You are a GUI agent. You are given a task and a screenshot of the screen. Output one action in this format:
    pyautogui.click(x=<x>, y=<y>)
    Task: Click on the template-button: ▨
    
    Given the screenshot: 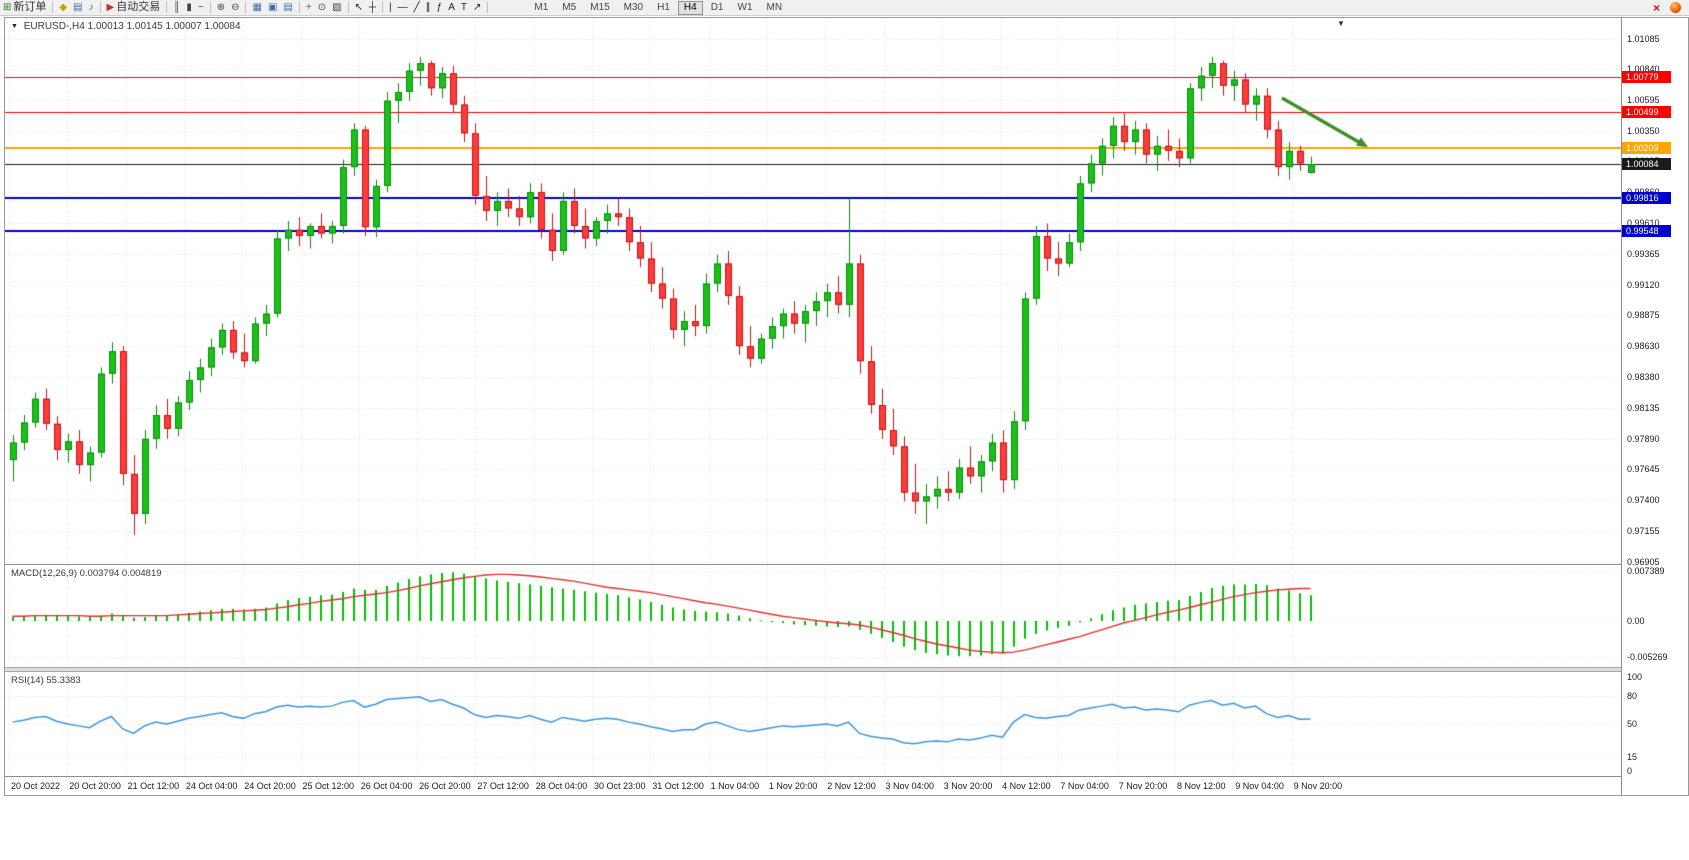 What is the action you would take?
    pyautogui.click(x=336, y=7)
    